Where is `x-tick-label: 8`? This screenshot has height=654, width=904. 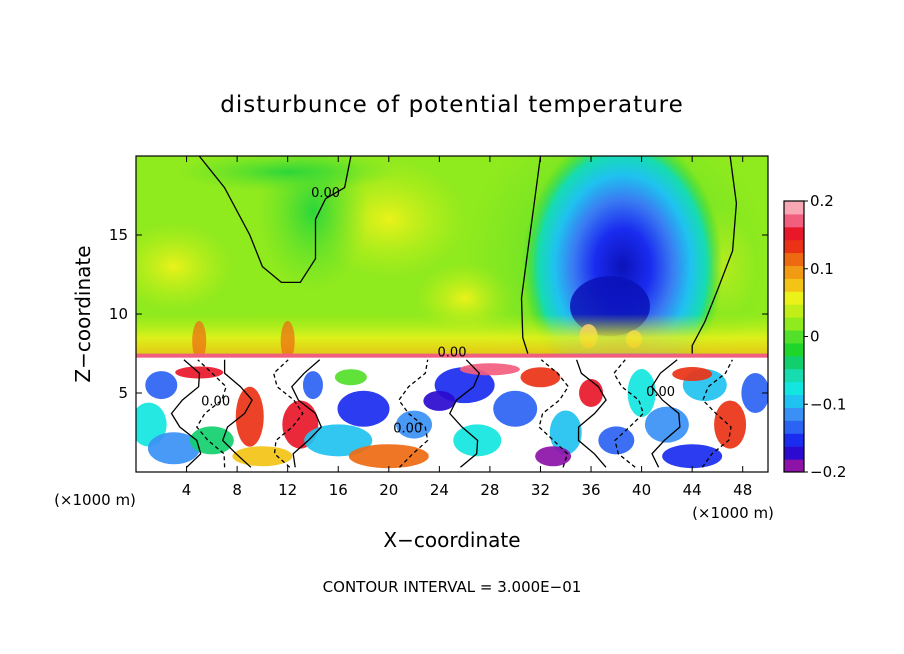 x-tick-label: 8 is located at coordinates (237, 490).